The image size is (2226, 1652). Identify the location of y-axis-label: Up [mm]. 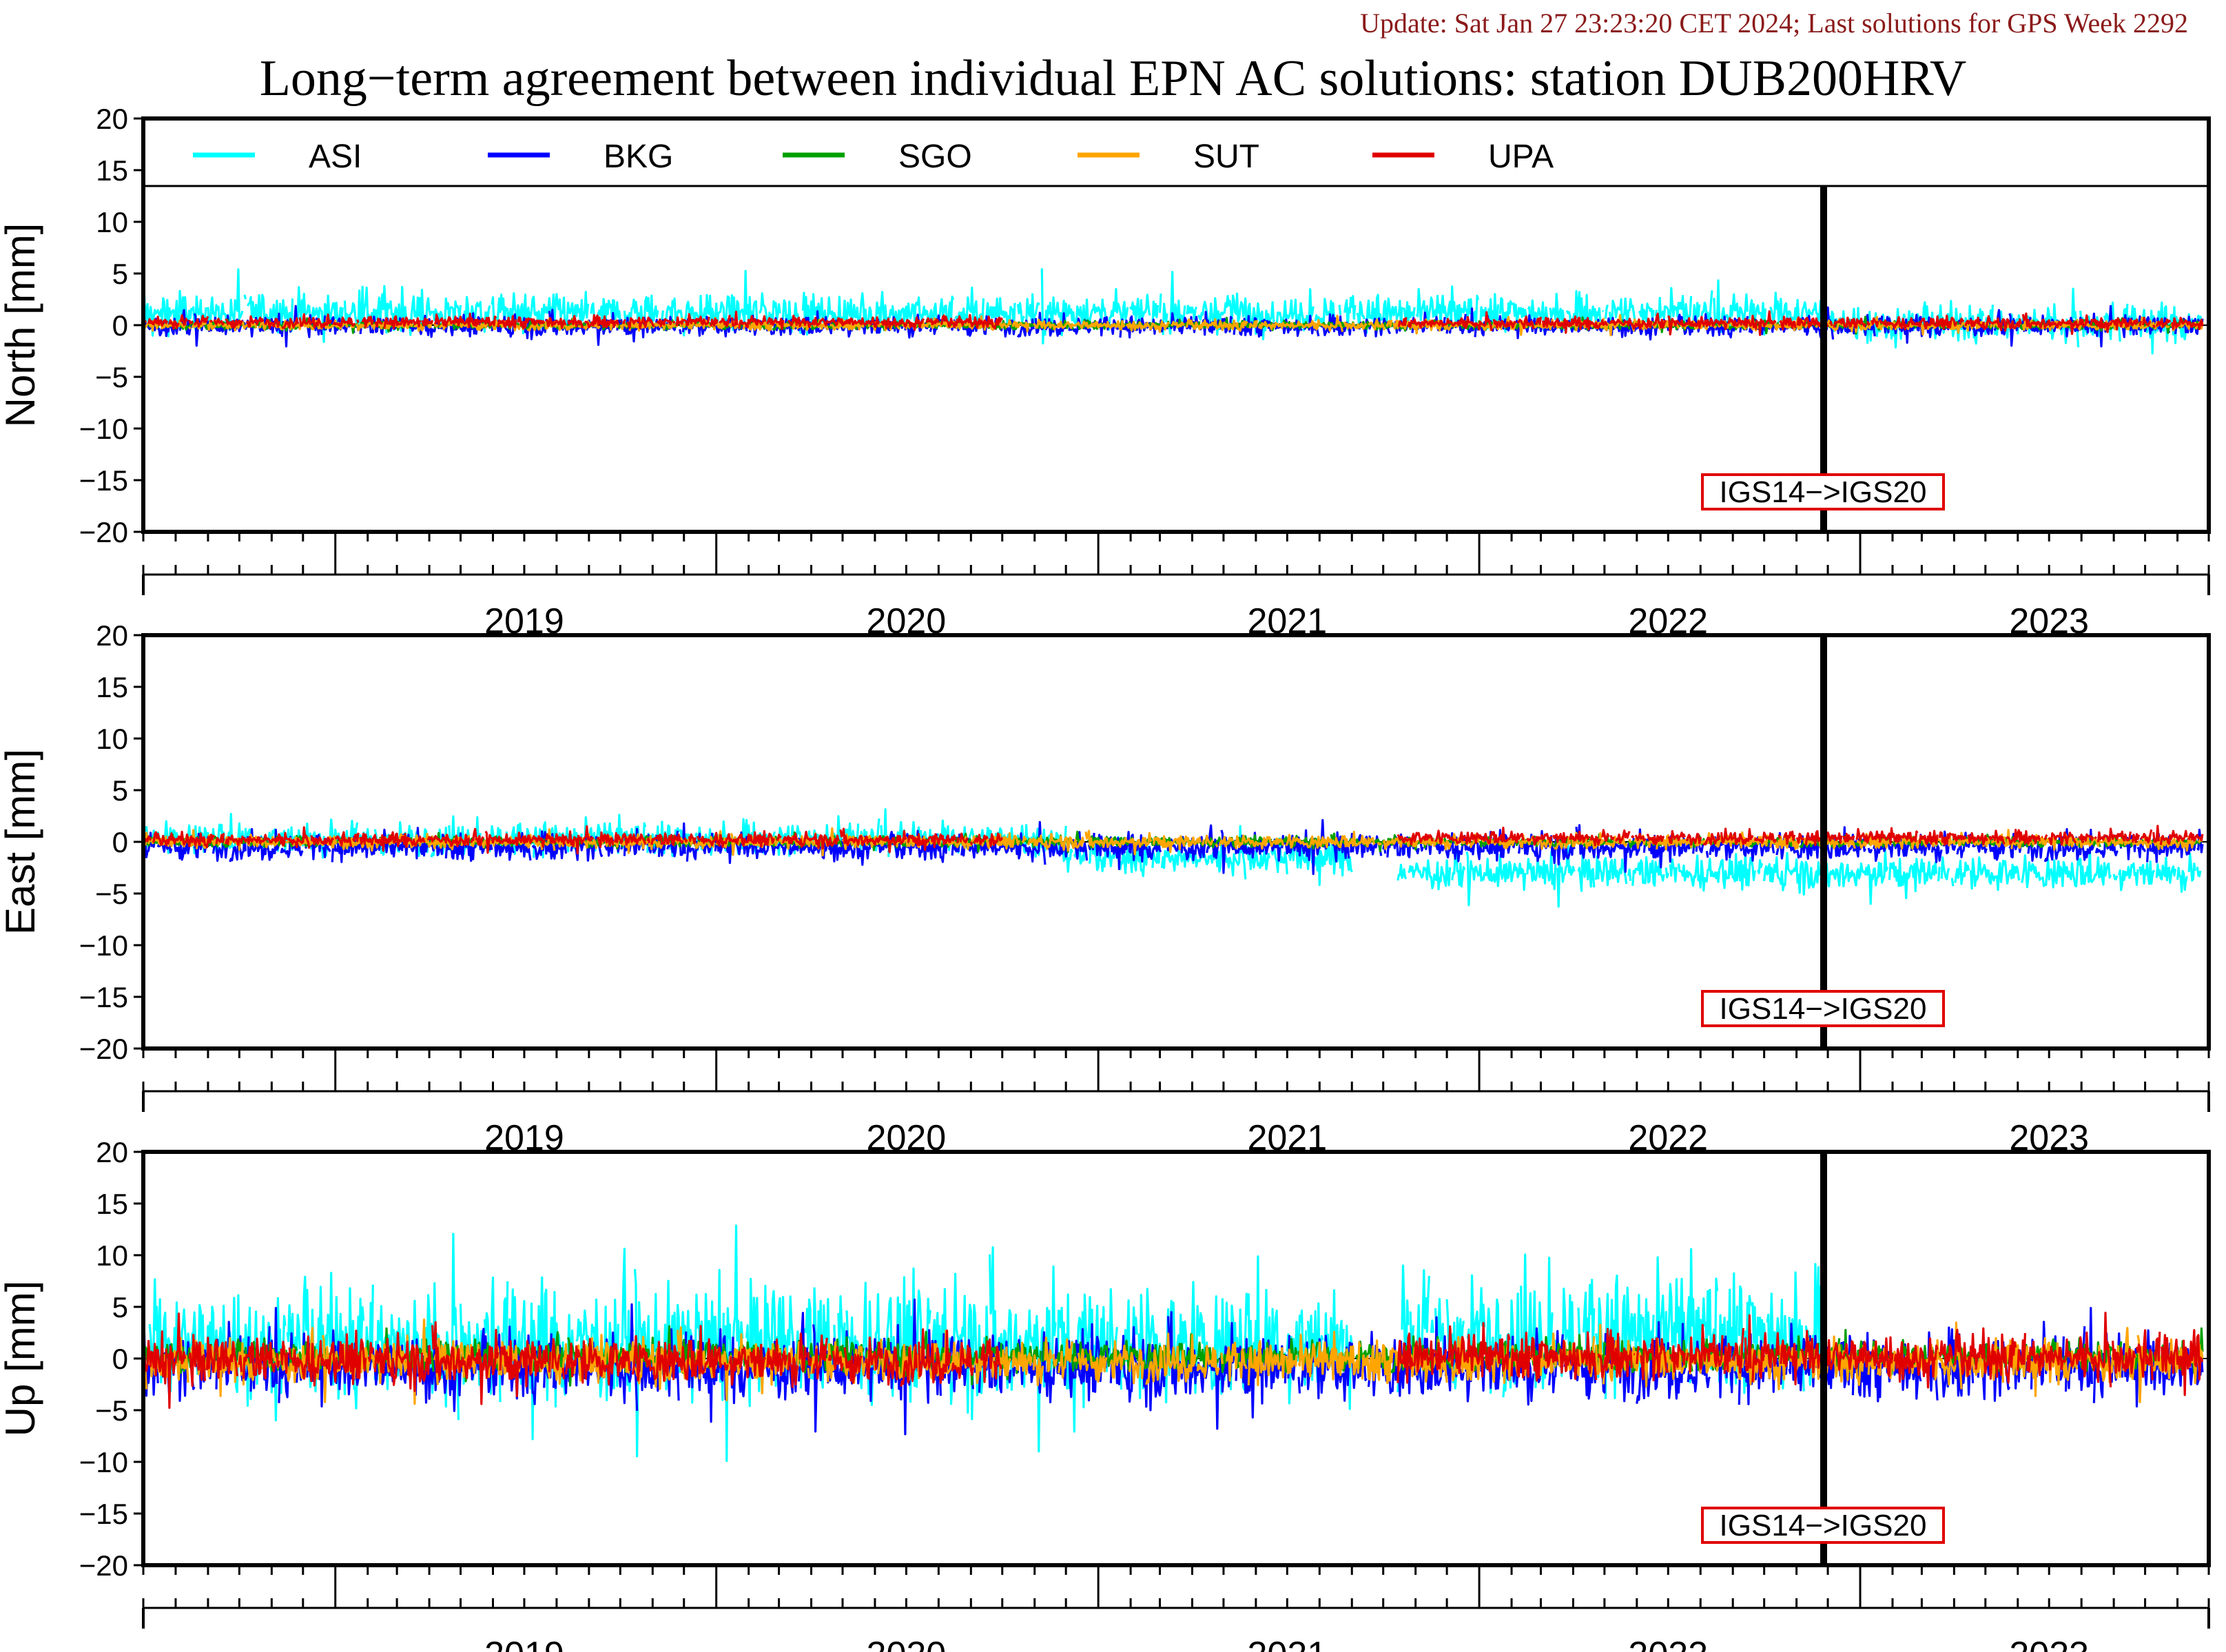
(21, 1359).